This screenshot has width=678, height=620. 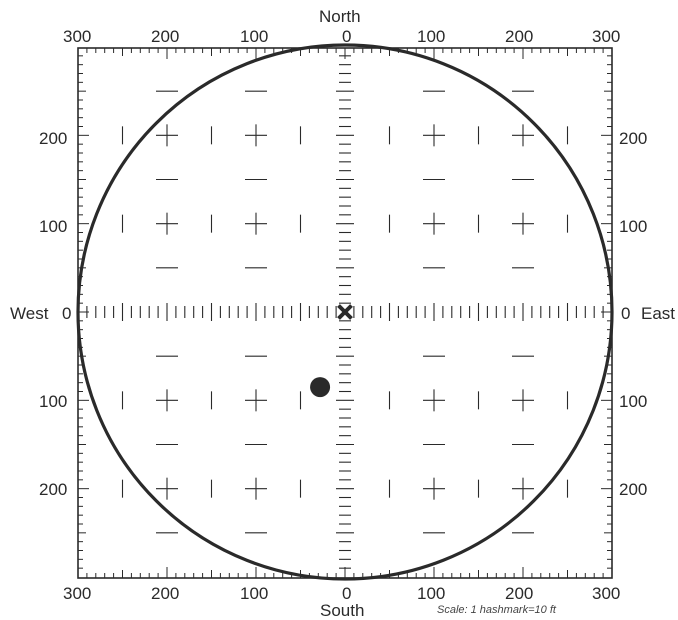 I want to click on center-x-marker, so click(x=345, y=312).